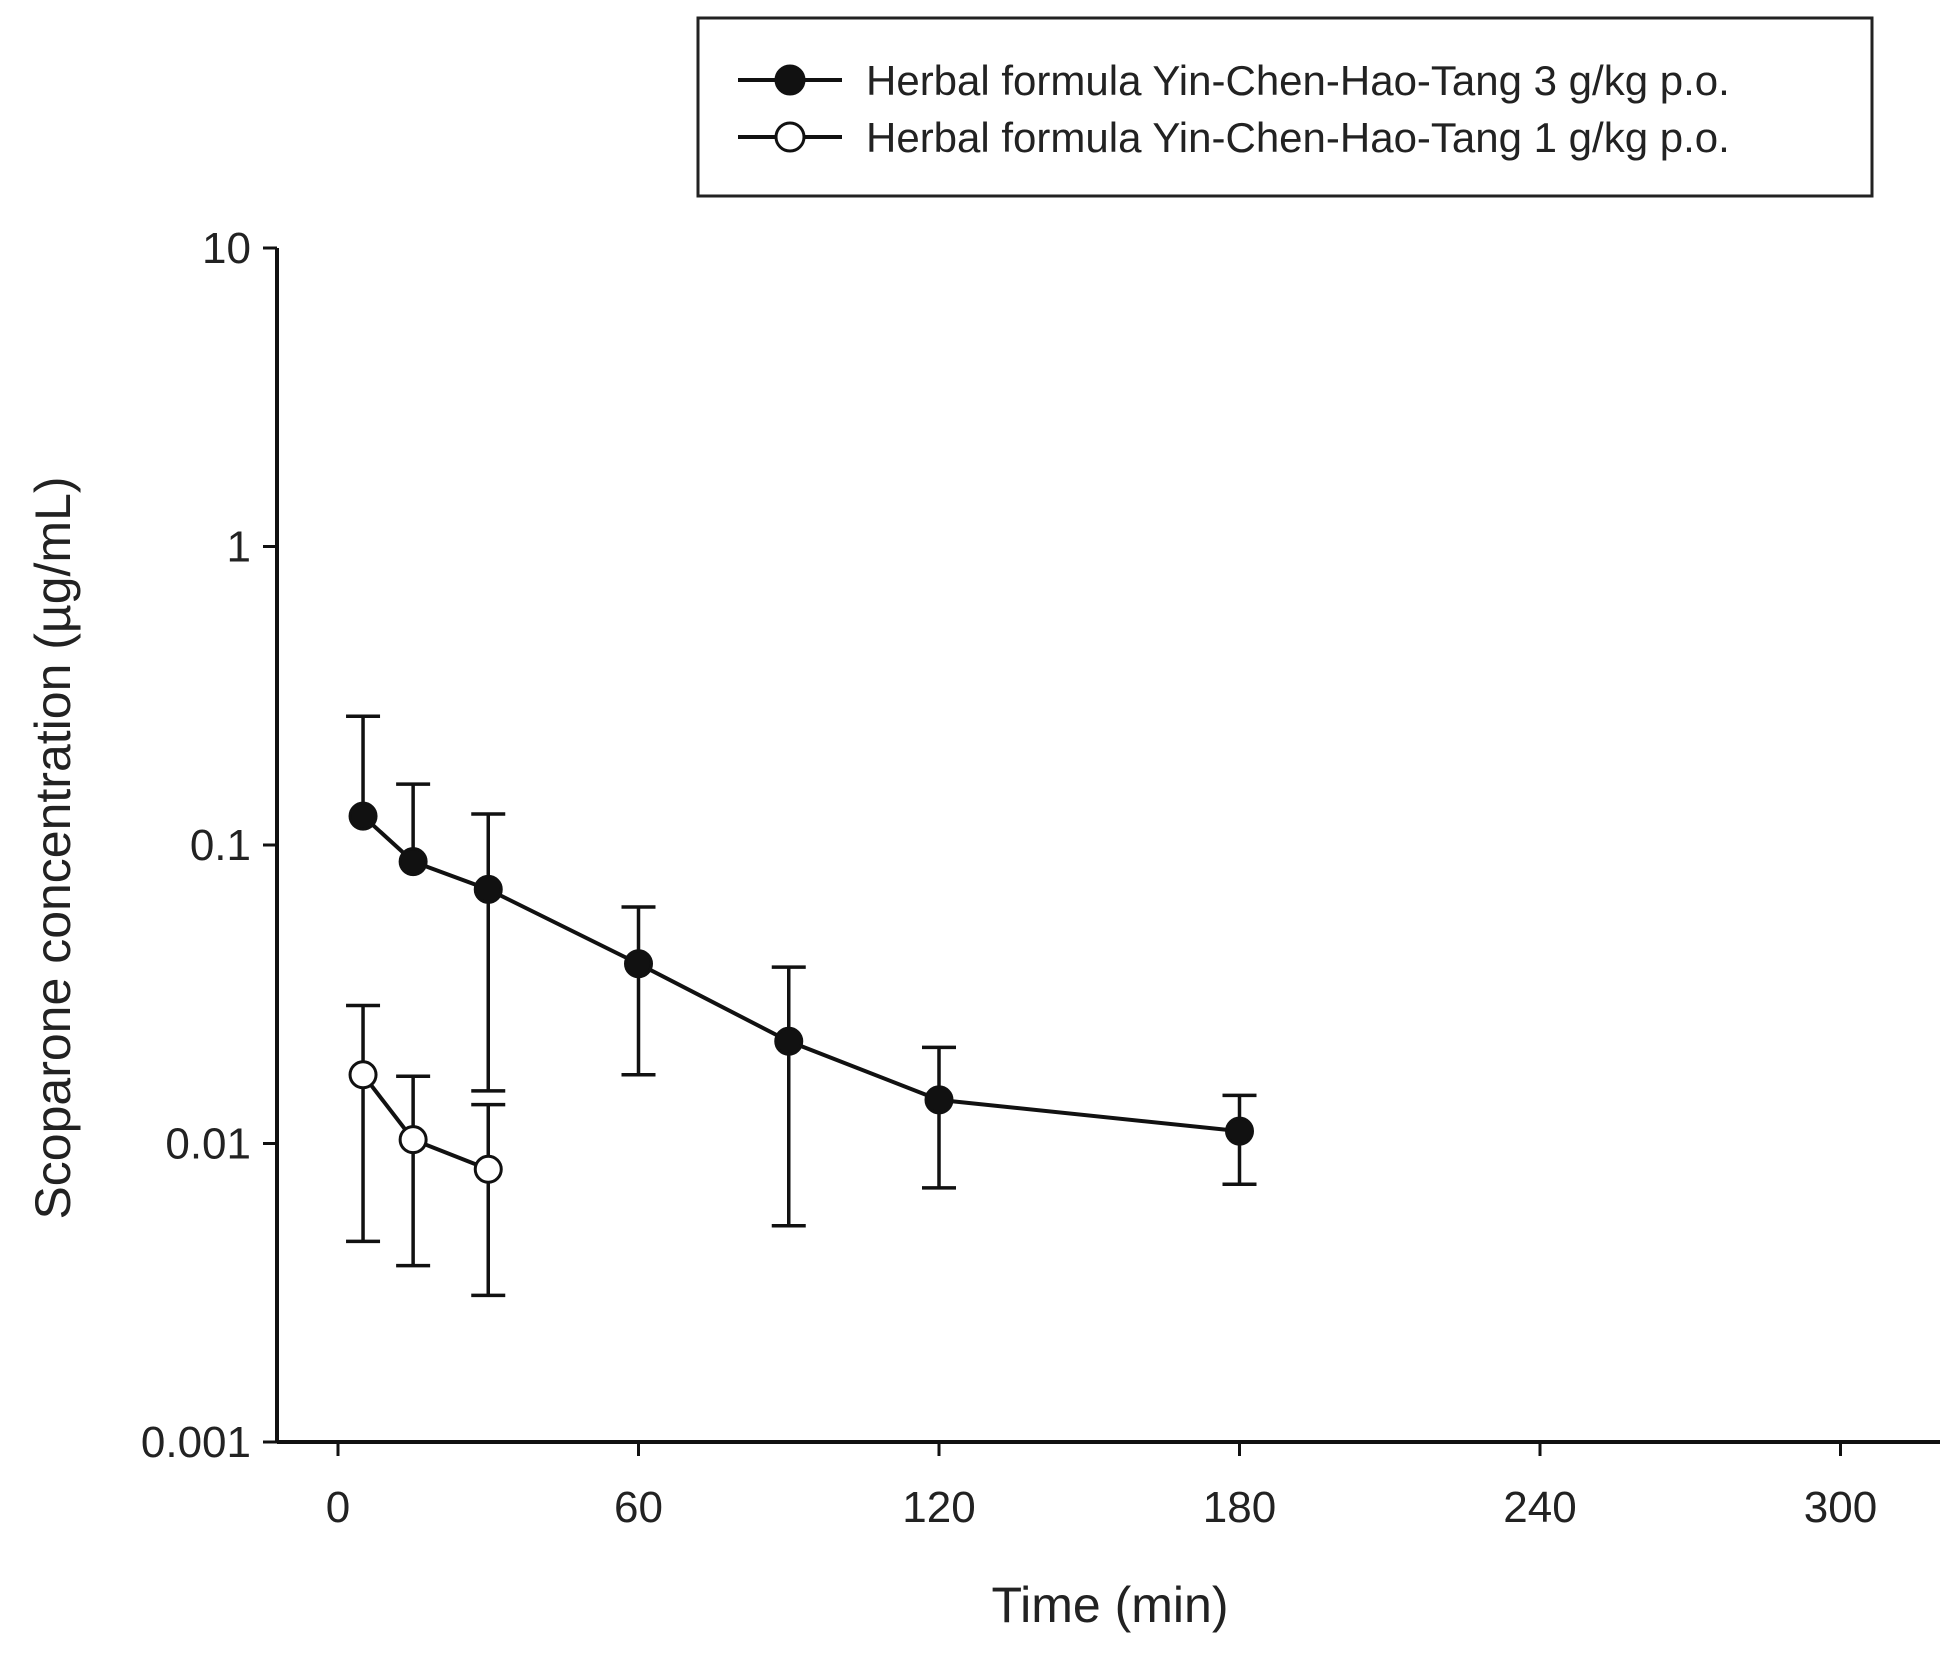 The image size is (1949, 1656). I want to click on y-ticks: 0.001 0.01 0.1 1 10, so click(209, 845).